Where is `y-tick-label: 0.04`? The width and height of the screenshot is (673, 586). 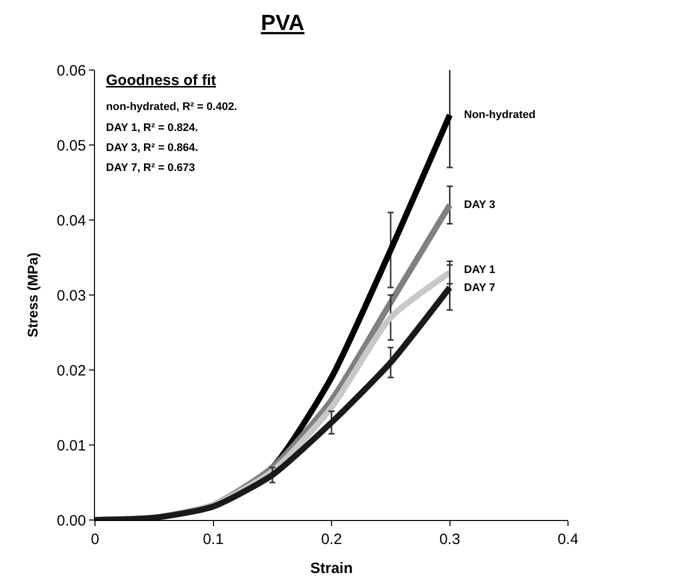 y-tick-label: 0.04 is located at coordinates (71, 221).